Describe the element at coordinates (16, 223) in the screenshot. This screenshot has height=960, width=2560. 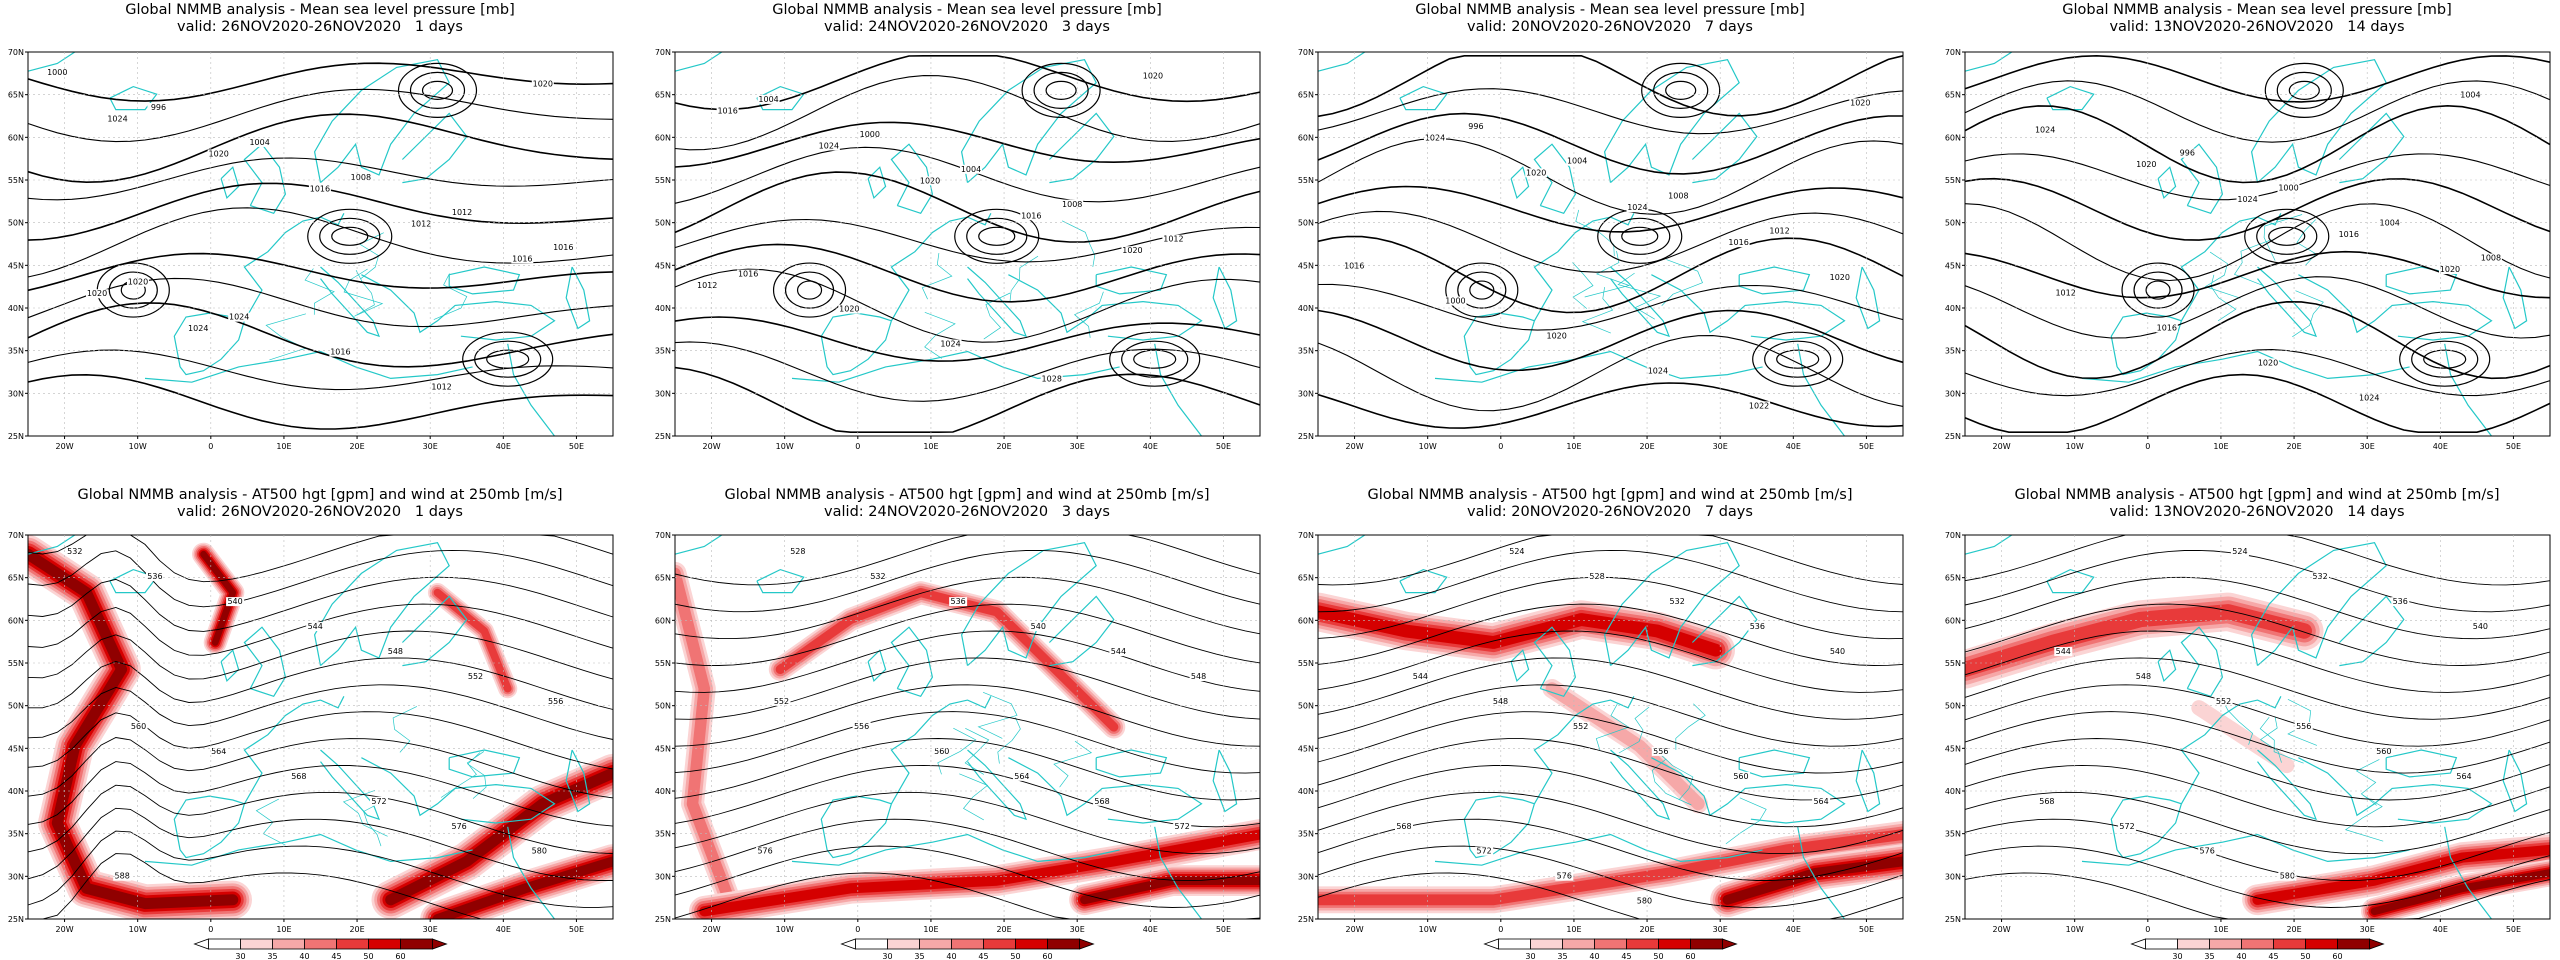
I see `lat-tick-label: 50N` at that location.